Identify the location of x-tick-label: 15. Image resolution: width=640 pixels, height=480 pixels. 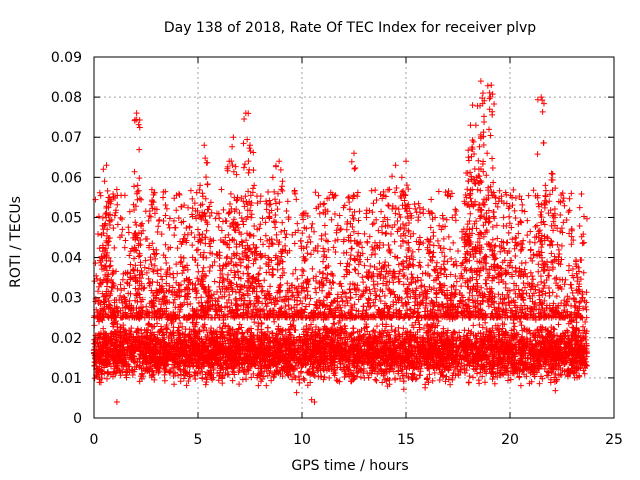
(406, 440).